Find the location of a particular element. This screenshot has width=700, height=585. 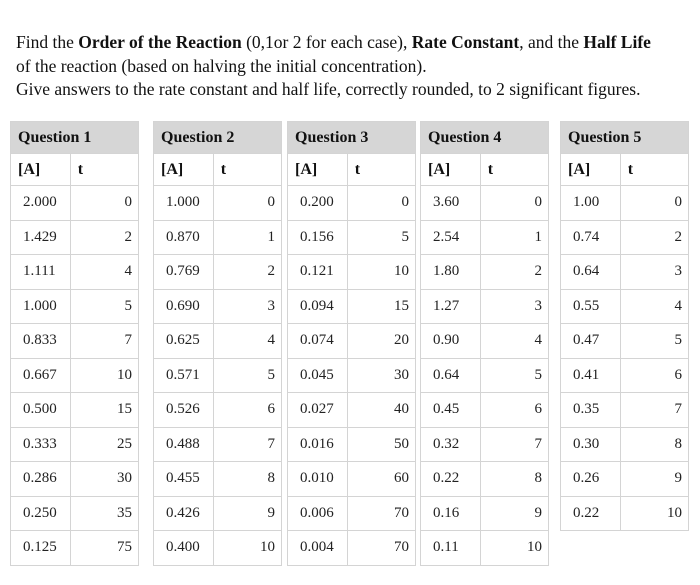

table-row: 3.60 0 is located at coordinates (485, 203).